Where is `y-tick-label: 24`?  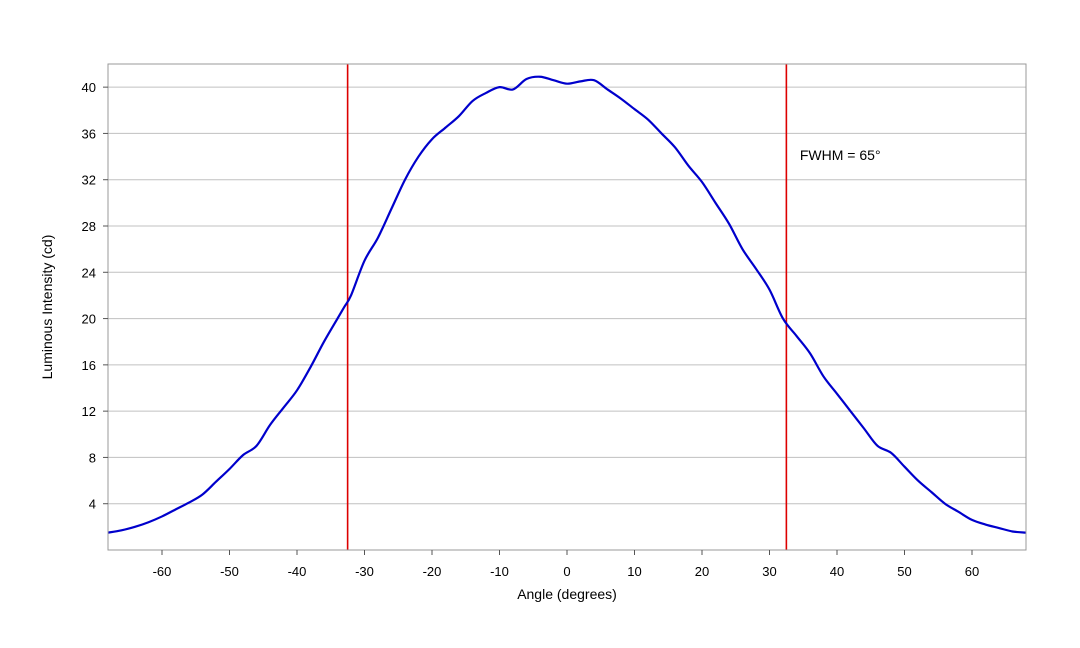
y-tick-label: 24 is located at coordinates (89, 272).